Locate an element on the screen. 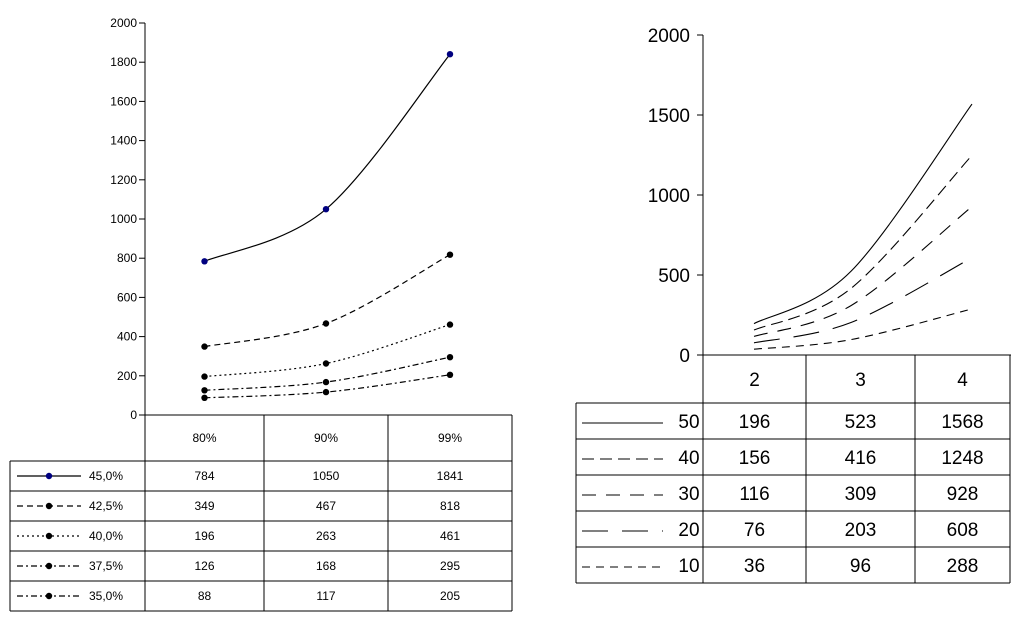  right-data-label: 116 is located at coordinates (754, 494).